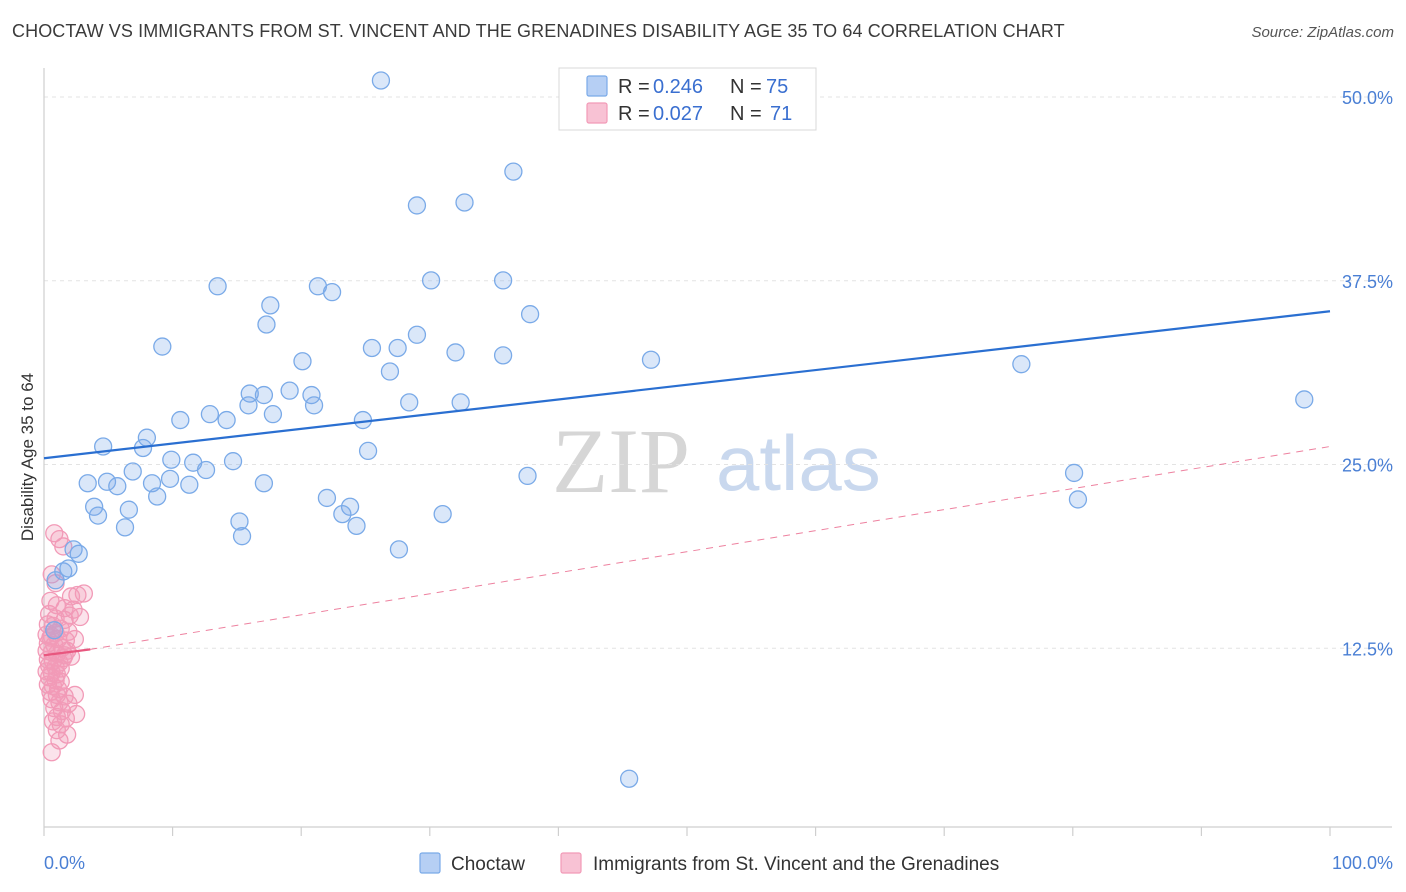 This screenshot has height=892, width=1406. I want to click on legend-r-value-immigrants: 0.027, so click(678, 114).